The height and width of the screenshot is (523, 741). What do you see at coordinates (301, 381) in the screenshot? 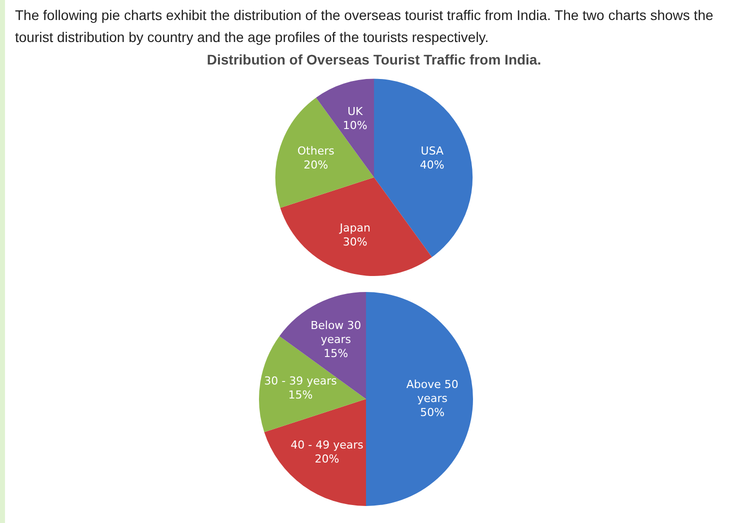
I see `slice-label: 30 - 39 years` at bounding box center [301, 381].